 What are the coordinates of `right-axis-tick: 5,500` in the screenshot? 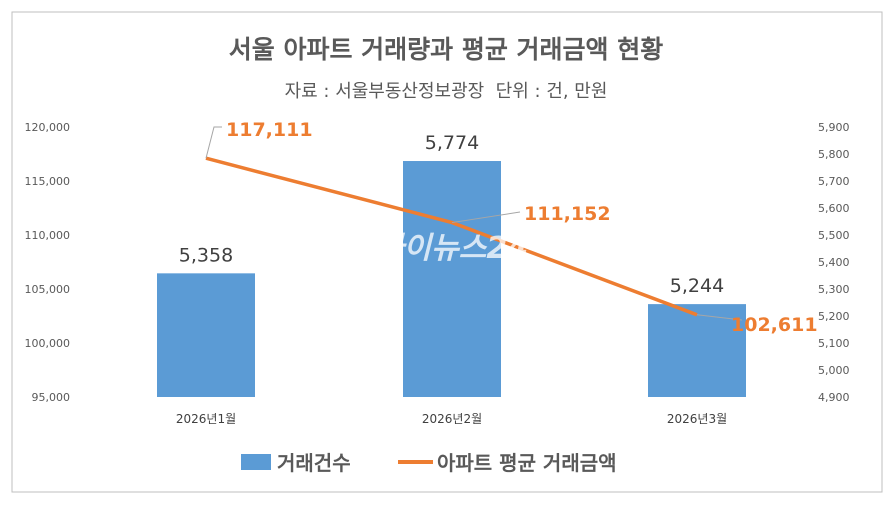 It's located at (834, 235).